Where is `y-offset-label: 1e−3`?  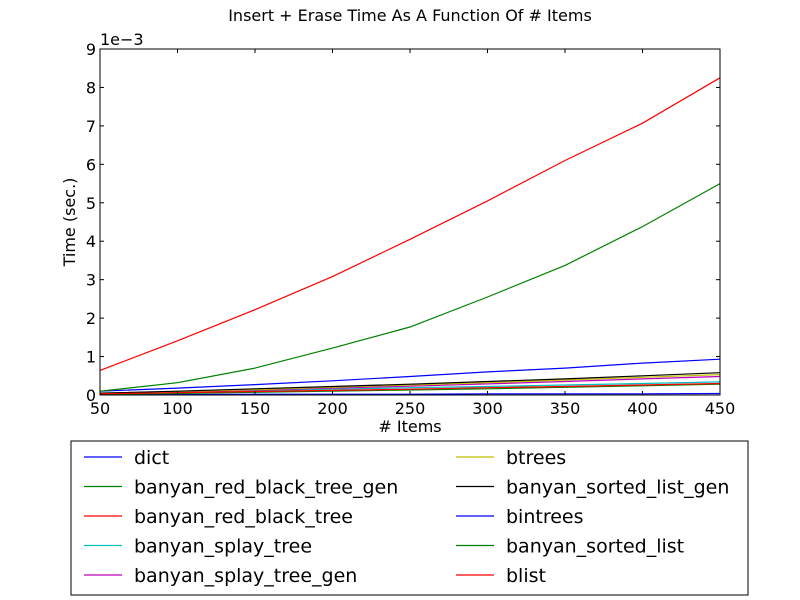 y-offset-label: 1e−3 is located at coordinates (122, 39).